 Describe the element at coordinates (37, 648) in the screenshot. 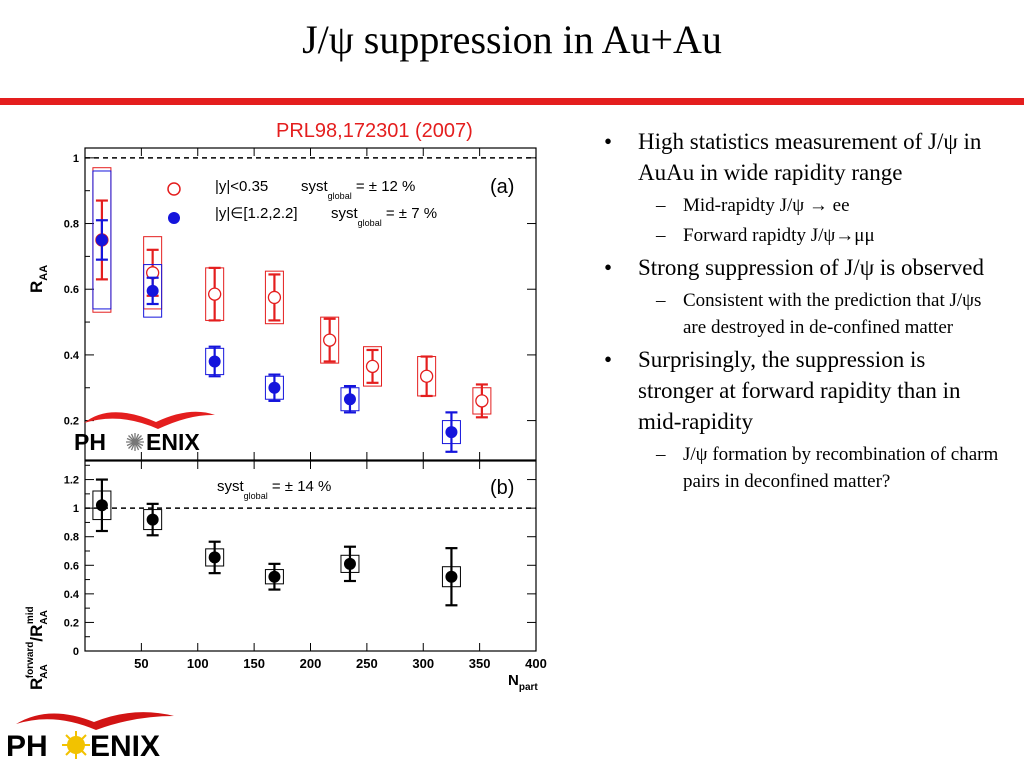

I see `panel-b-ylabel: RAAforward/RAAmid` at that location.